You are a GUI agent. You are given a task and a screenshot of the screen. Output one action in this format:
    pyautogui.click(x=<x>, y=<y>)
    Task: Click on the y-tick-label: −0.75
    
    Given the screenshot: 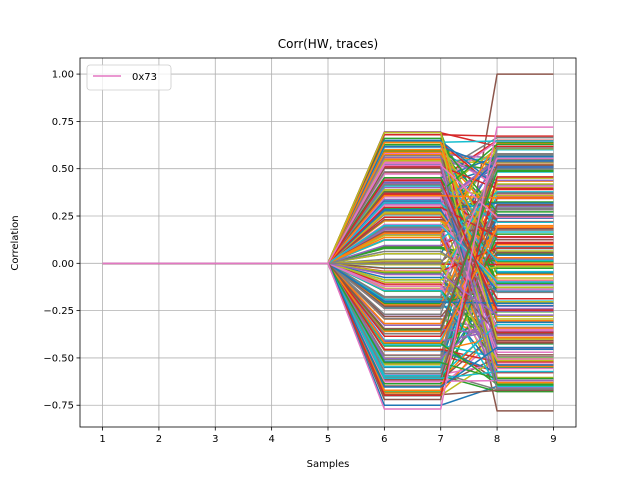 What is the action you would take?
    pyautogui.click(x=58, y=406)
    